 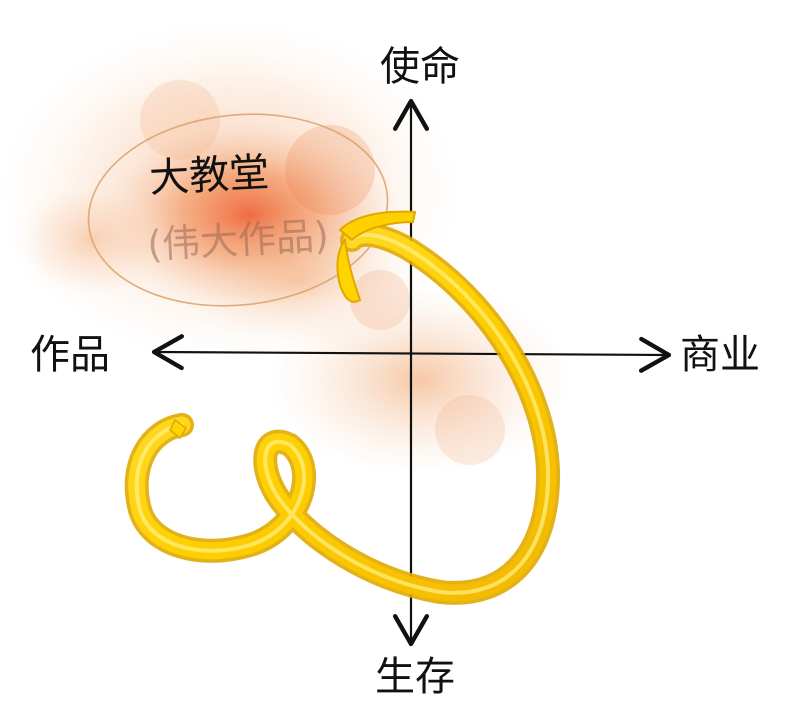 What do you see at coordinates (411, 353) in the screenshot?
I see `horizontal-axis` at bounding box center [411, 353].